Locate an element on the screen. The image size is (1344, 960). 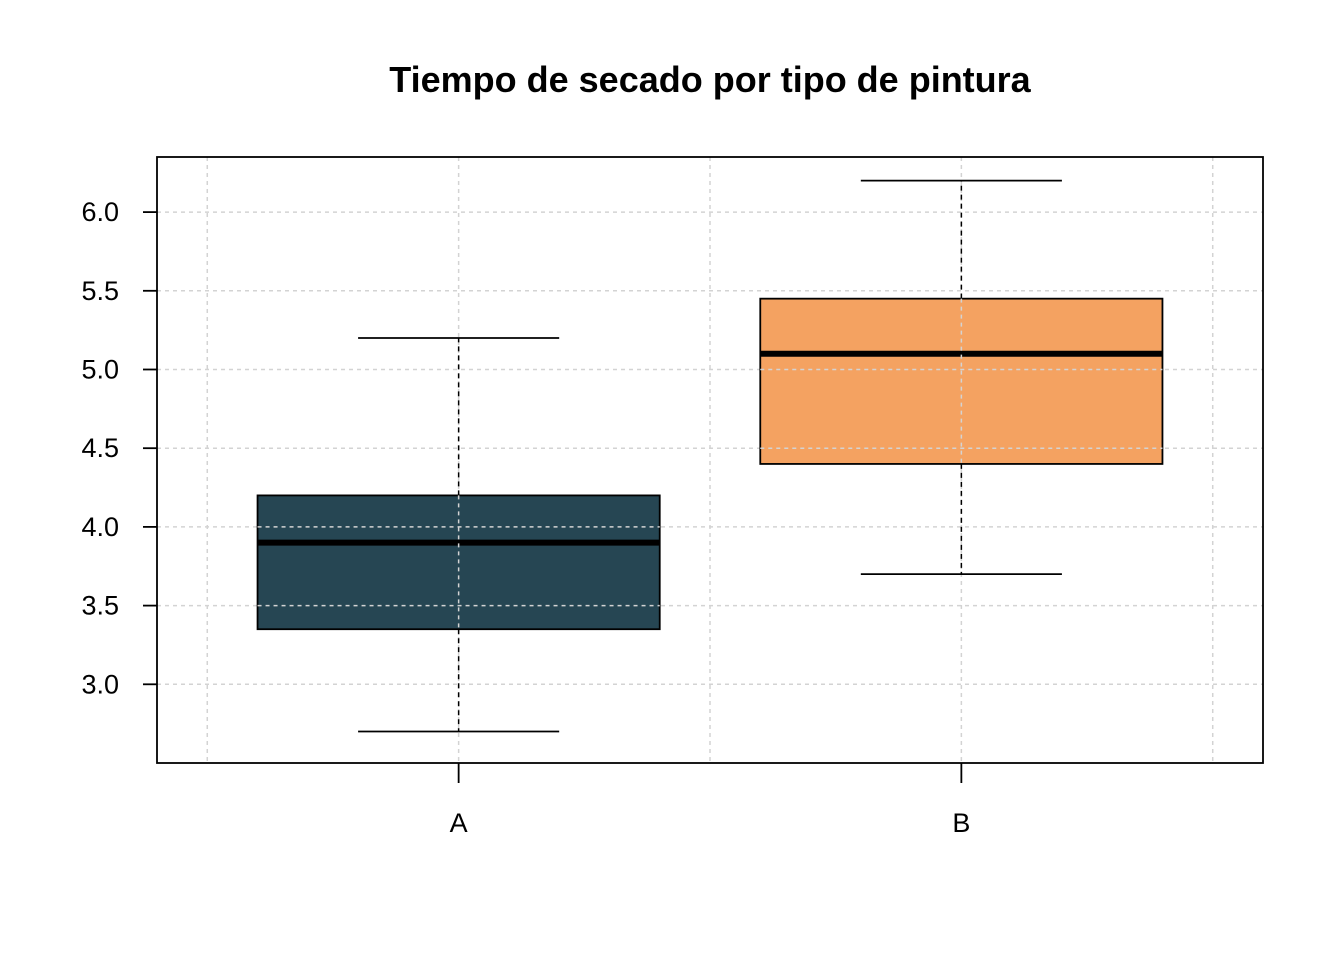
y-tick-label: 5.5 is located at coordinates (100, 291).